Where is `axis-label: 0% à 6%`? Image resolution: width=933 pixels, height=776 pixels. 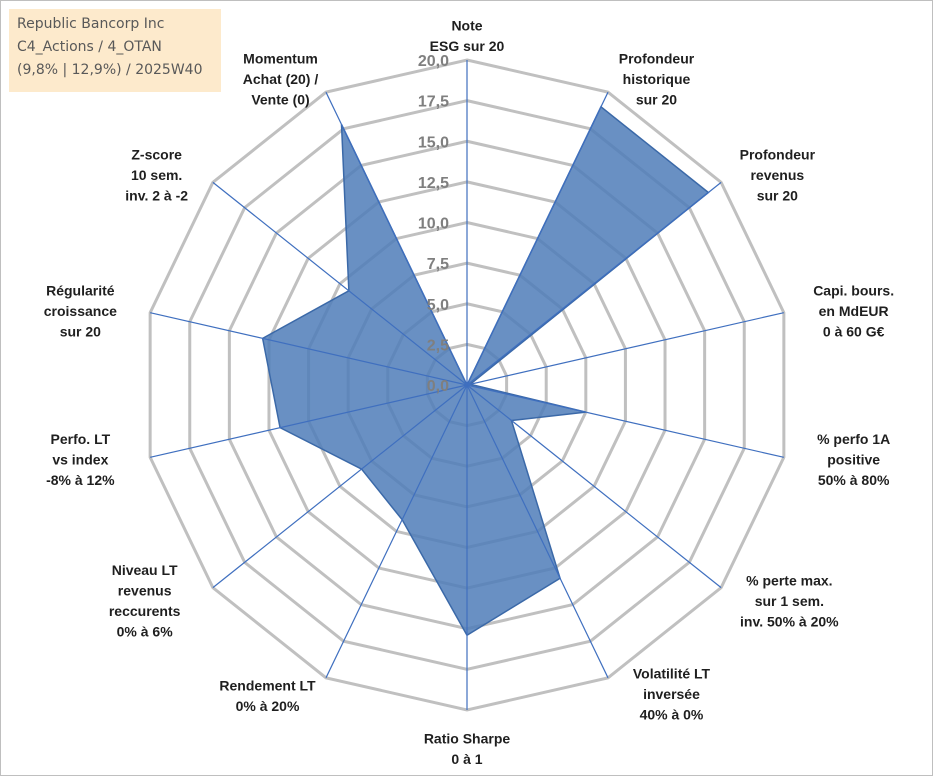 axis-label: 0% à 6% is located at coordinates (145, 632).